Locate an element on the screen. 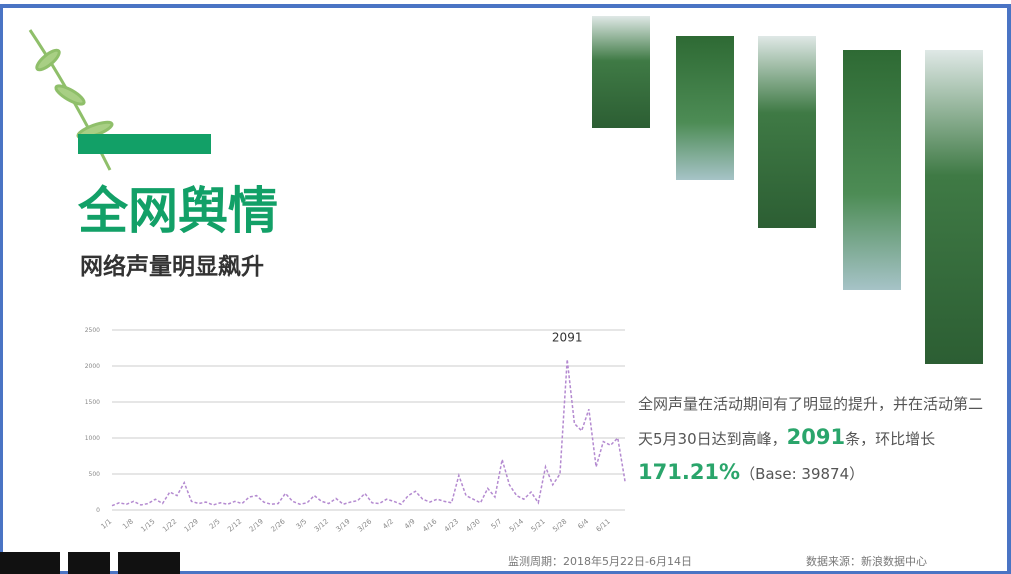 The height and width of the screenshot is (574, 1011). x-tick-label: 6/11 is located at coordinates (603, 525).